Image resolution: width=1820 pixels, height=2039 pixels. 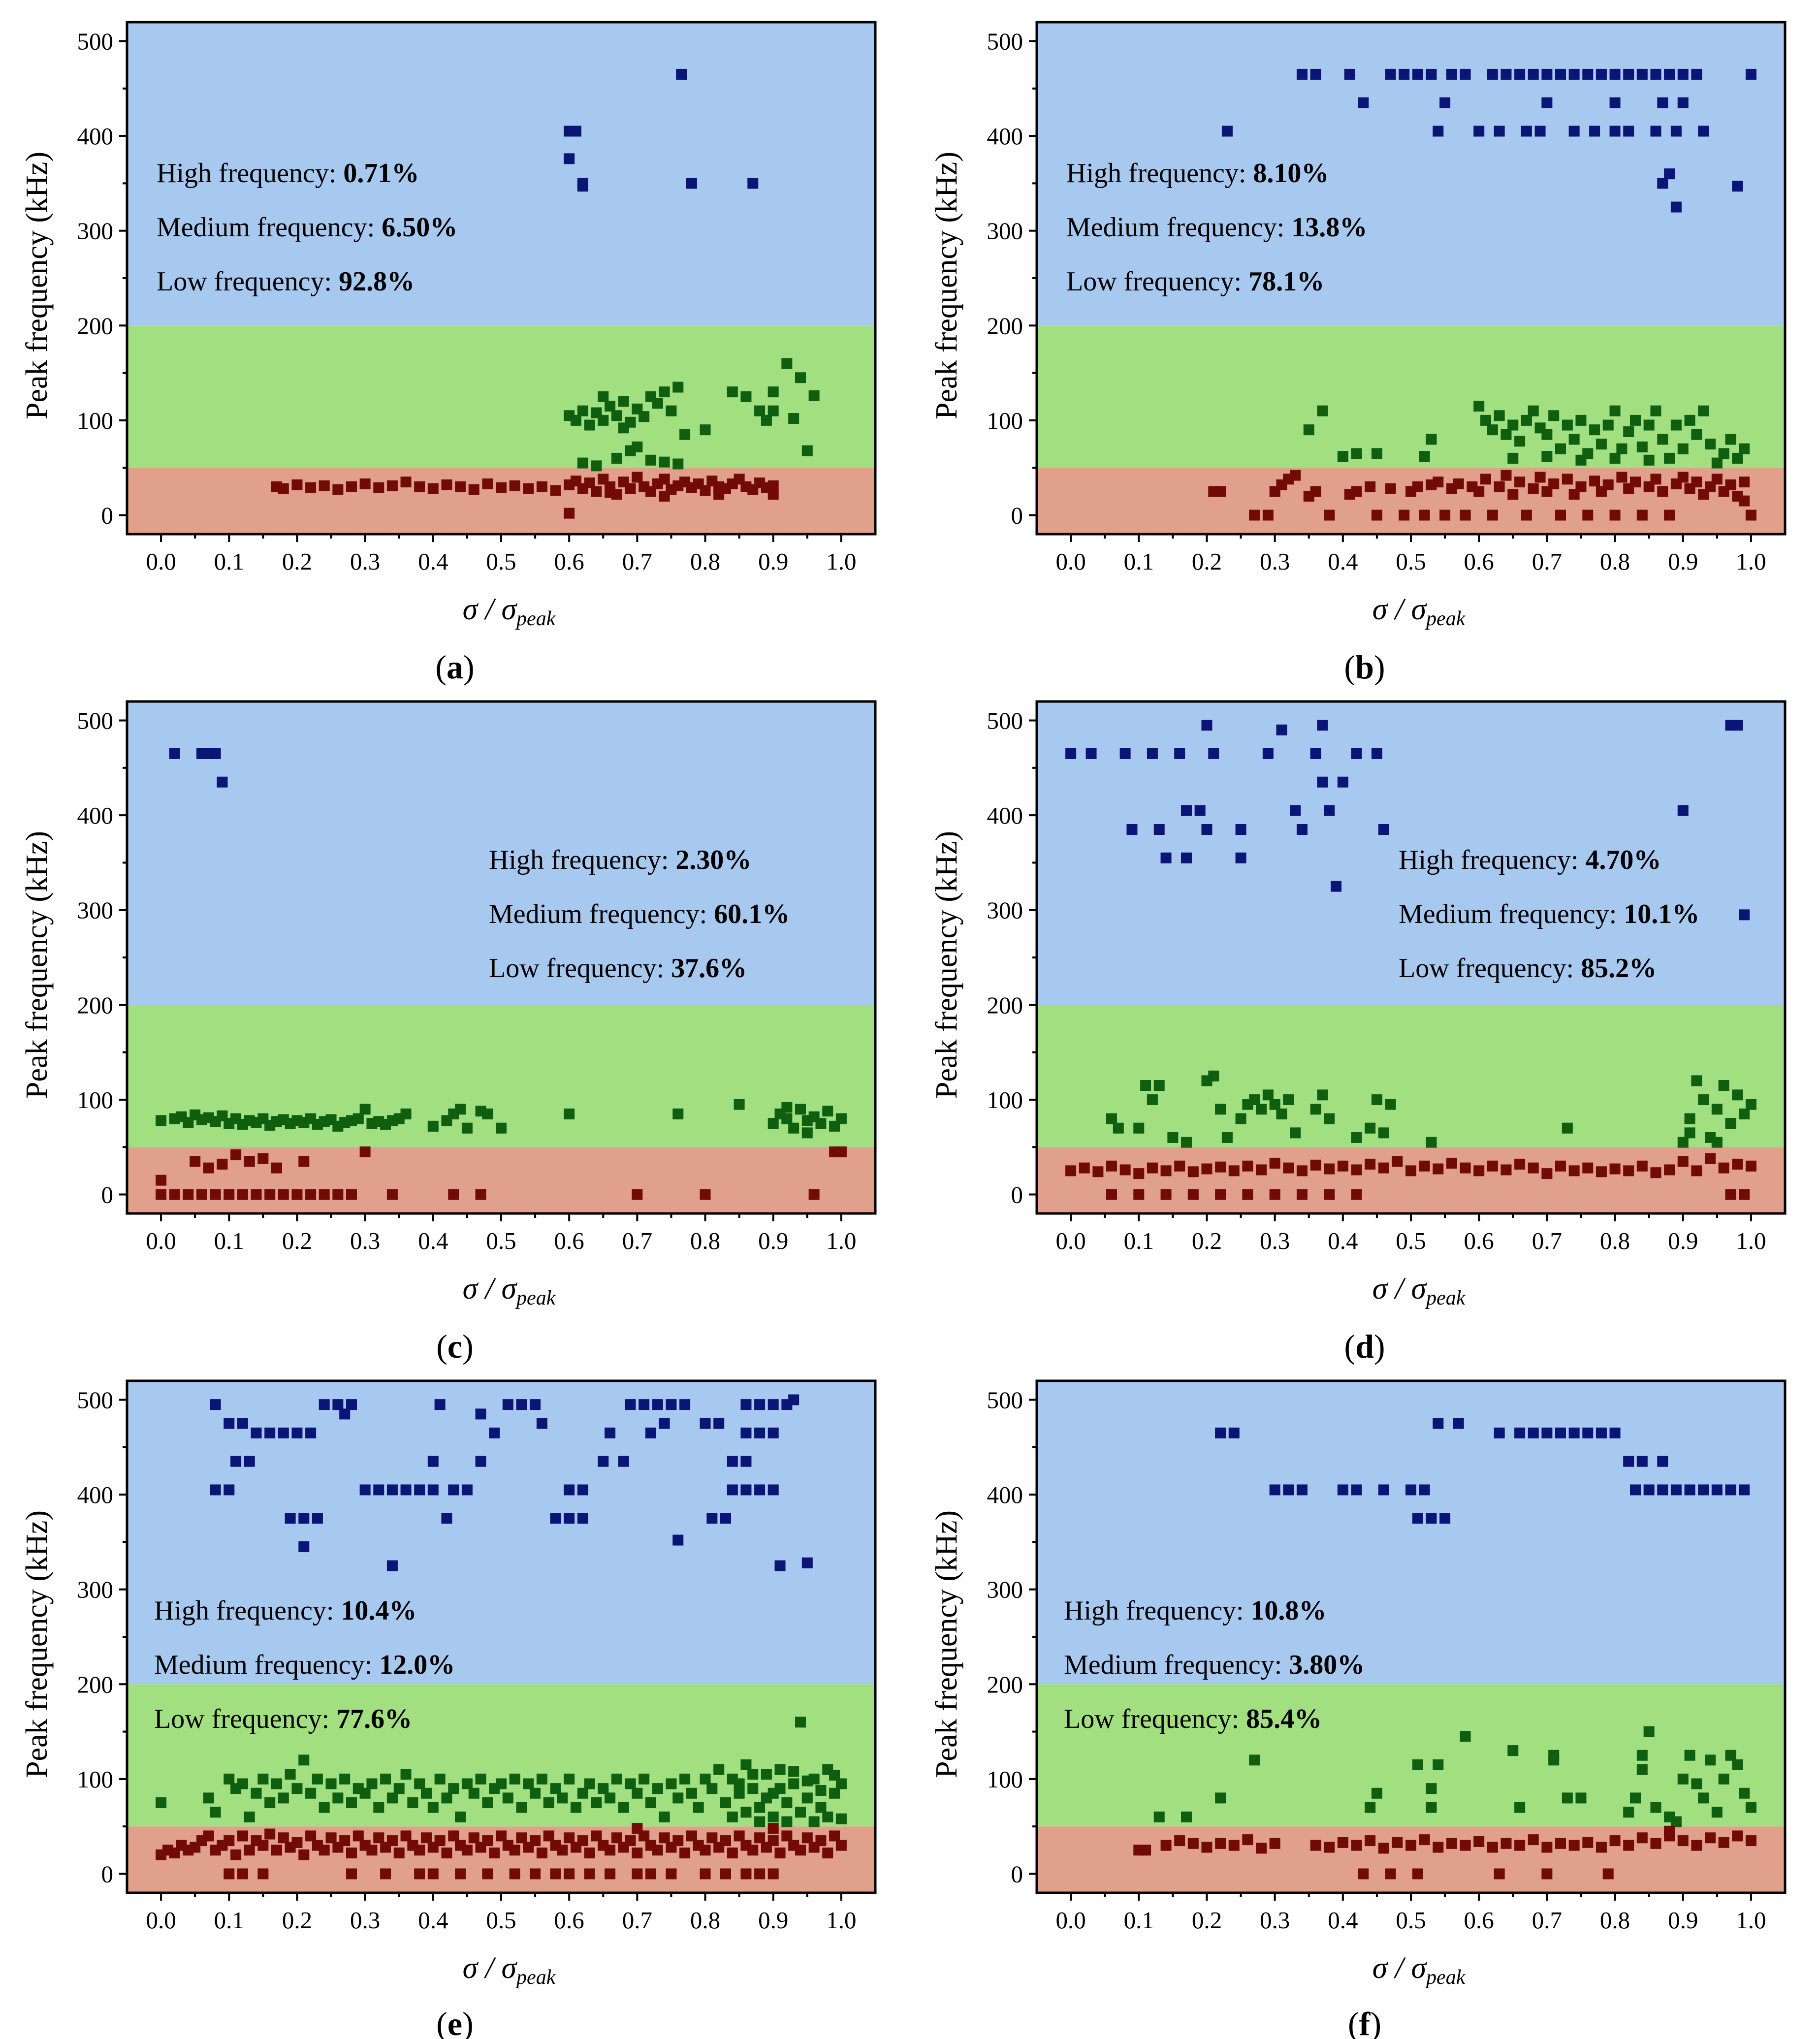 I want to click on low-frequency-stat: Low frequency: 78.1%, so click(x=1195, y=282).